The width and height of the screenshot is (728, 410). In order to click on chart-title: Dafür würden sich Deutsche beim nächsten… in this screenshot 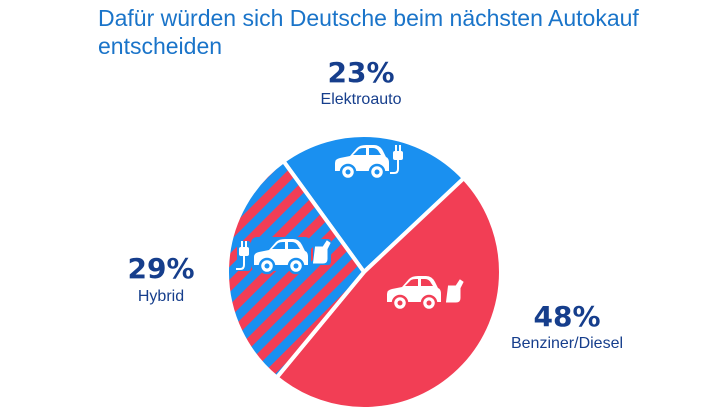, I will do `click(368, 32)`.